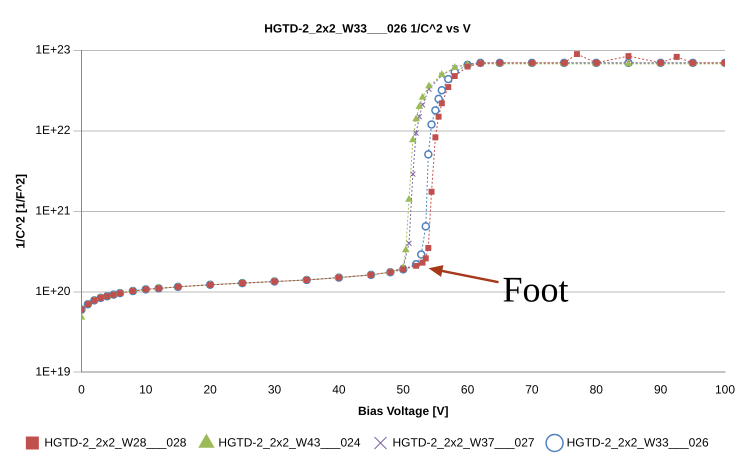 The width and height of the screenshot is (741, 465). Describe the element at coordinates (403, 411) in the screenshot. I see `x-axis-title: Bias Voltage [V]` at that location.